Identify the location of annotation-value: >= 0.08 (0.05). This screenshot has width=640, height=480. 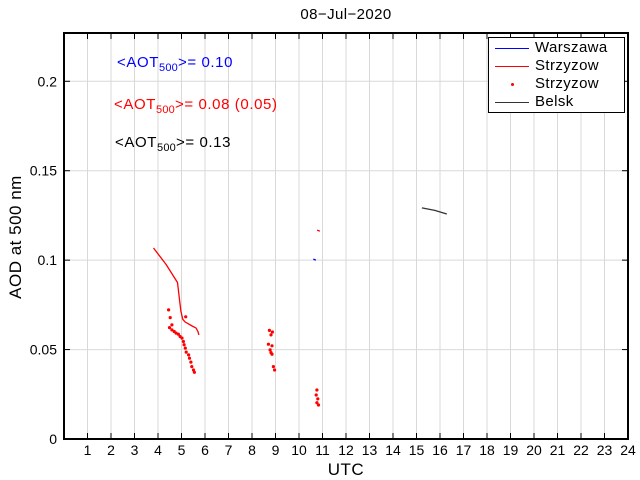
(226, 104).